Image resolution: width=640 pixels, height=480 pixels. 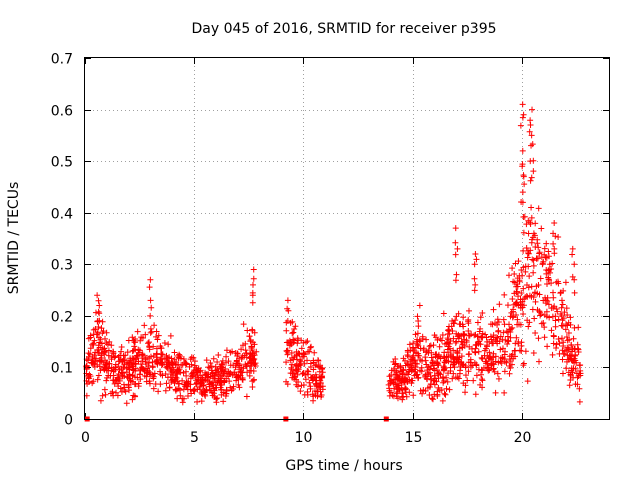 What do you see at coordinates (194, 438) in the screenshot?
I see `x-tick-label: 5` at bounding box center [194, 438].